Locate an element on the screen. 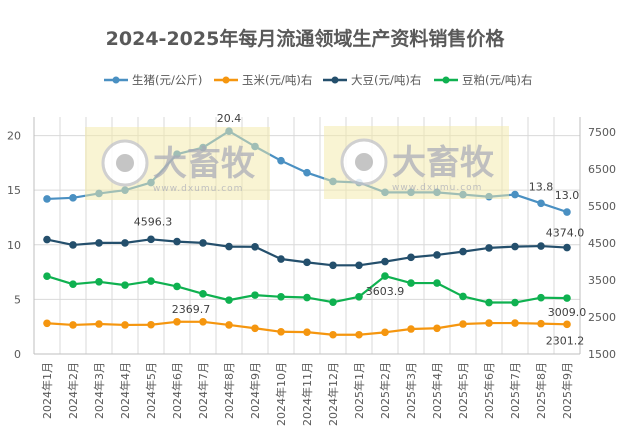  y-right-tick-label: 3500 is located at coordinates (602, 280).